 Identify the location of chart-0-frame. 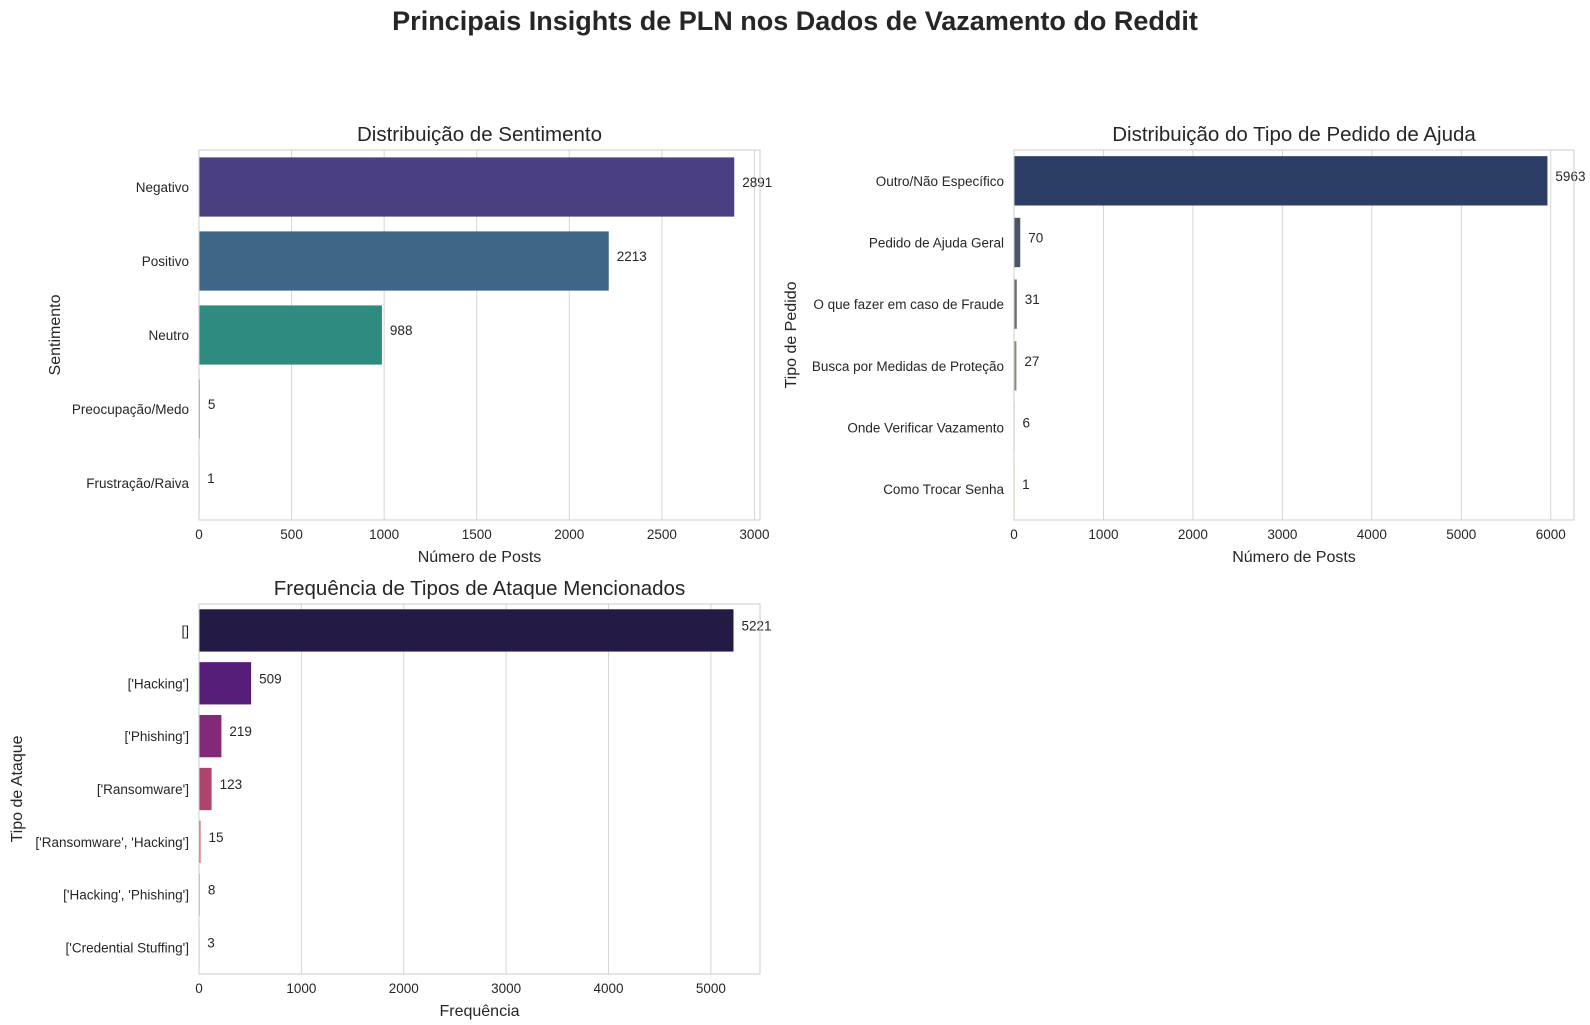
(479, 335).